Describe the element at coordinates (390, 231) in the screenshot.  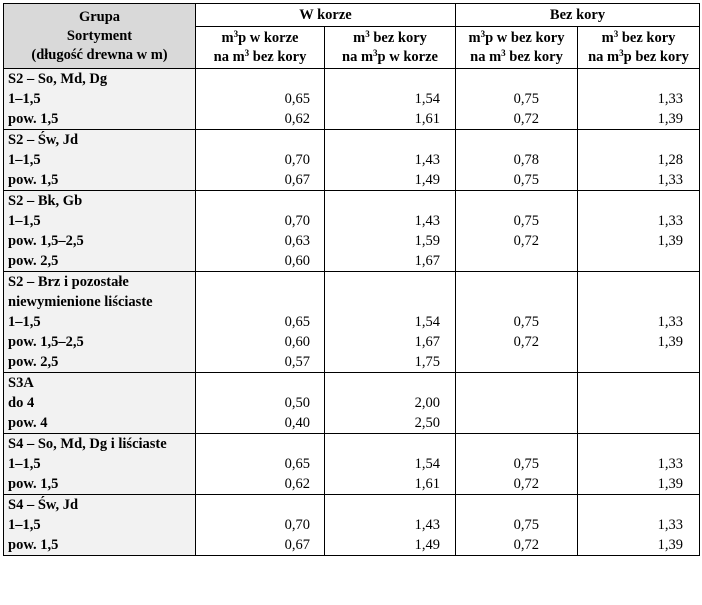
I see `value-cell-c2: 1,43 1,59 1,67` at that location.